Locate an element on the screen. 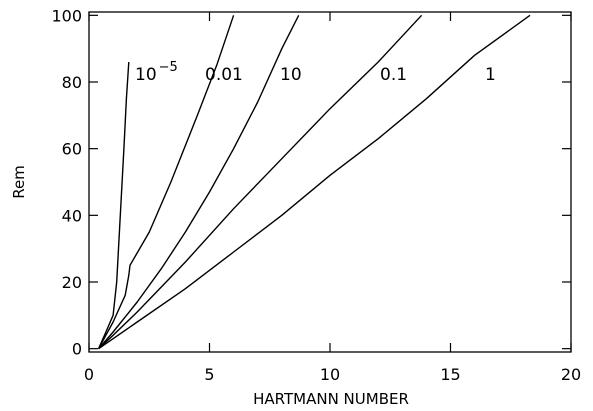 This screenshot has height=411, width=593. series-labels: 10 −5 0.01 10 0.1 1 is located at coordinates (315, 72).